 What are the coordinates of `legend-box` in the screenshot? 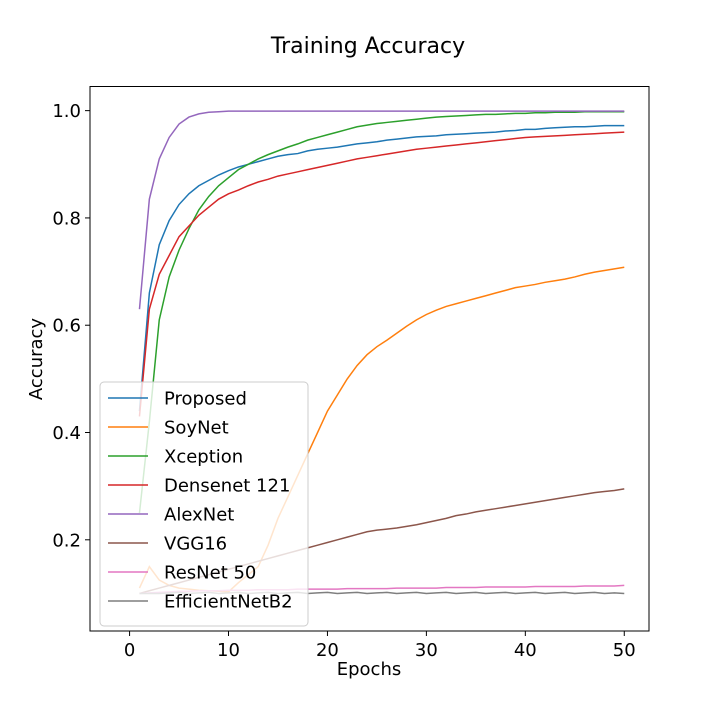 It's located at (204, 504).